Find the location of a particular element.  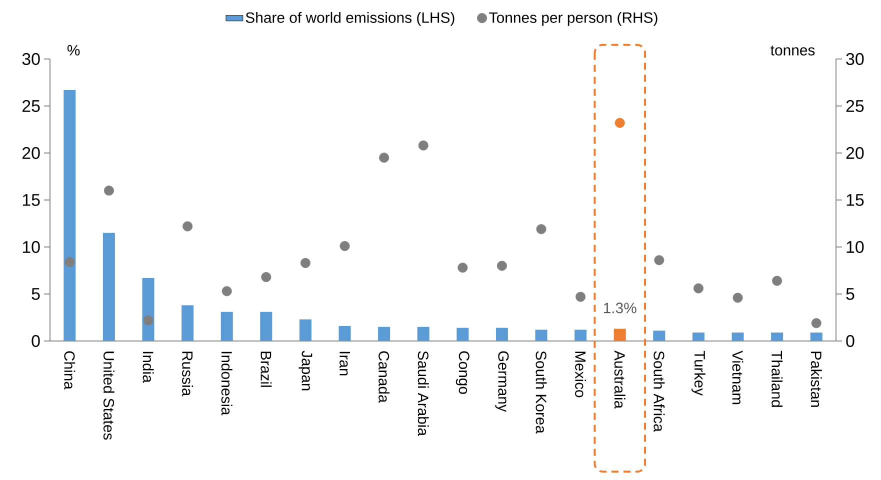

x-tick-label: South Korea is located at coordinates (541, 392).